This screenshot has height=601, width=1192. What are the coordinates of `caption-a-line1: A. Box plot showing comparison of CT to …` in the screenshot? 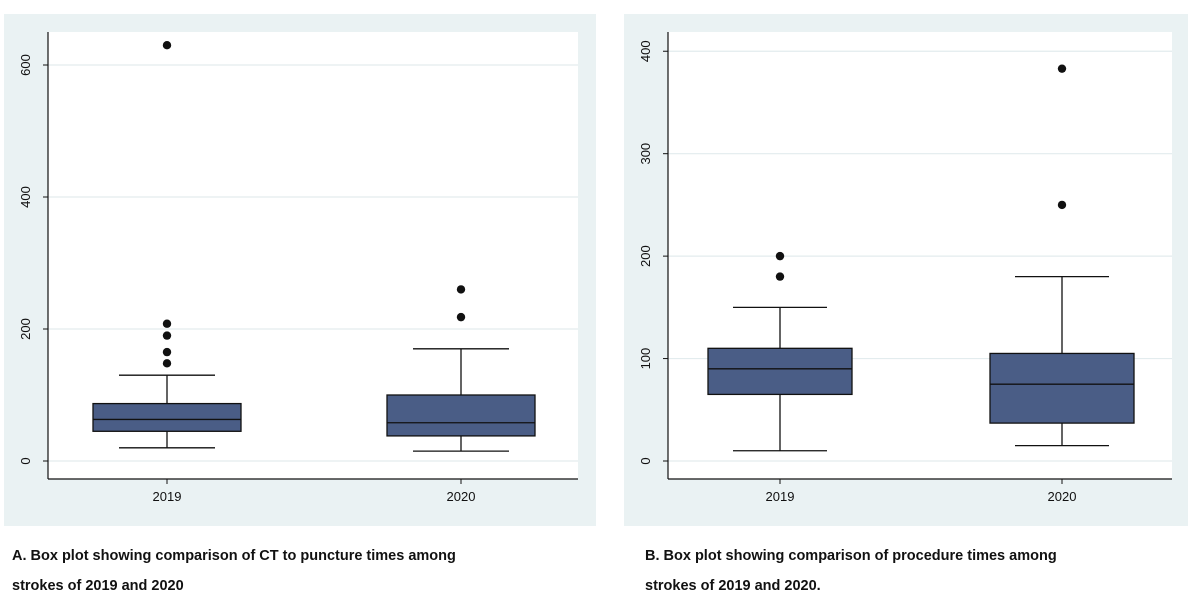 It's located at (234, 556).